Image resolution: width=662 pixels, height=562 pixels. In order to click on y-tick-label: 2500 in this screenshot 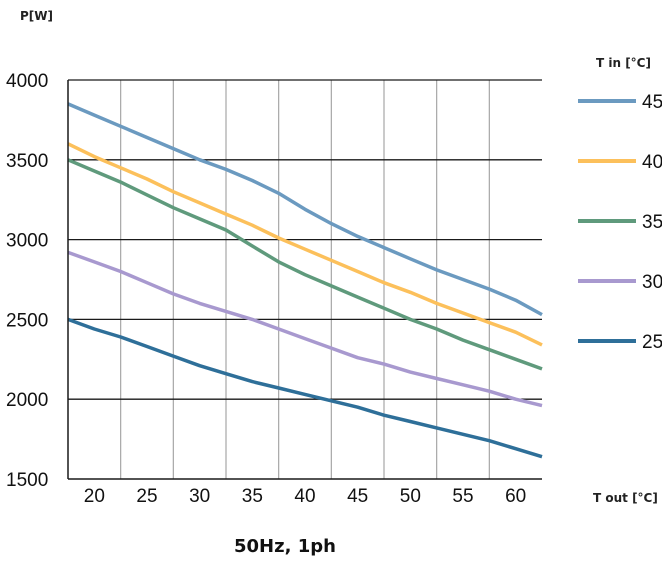, I will do `click(27, 320)`.